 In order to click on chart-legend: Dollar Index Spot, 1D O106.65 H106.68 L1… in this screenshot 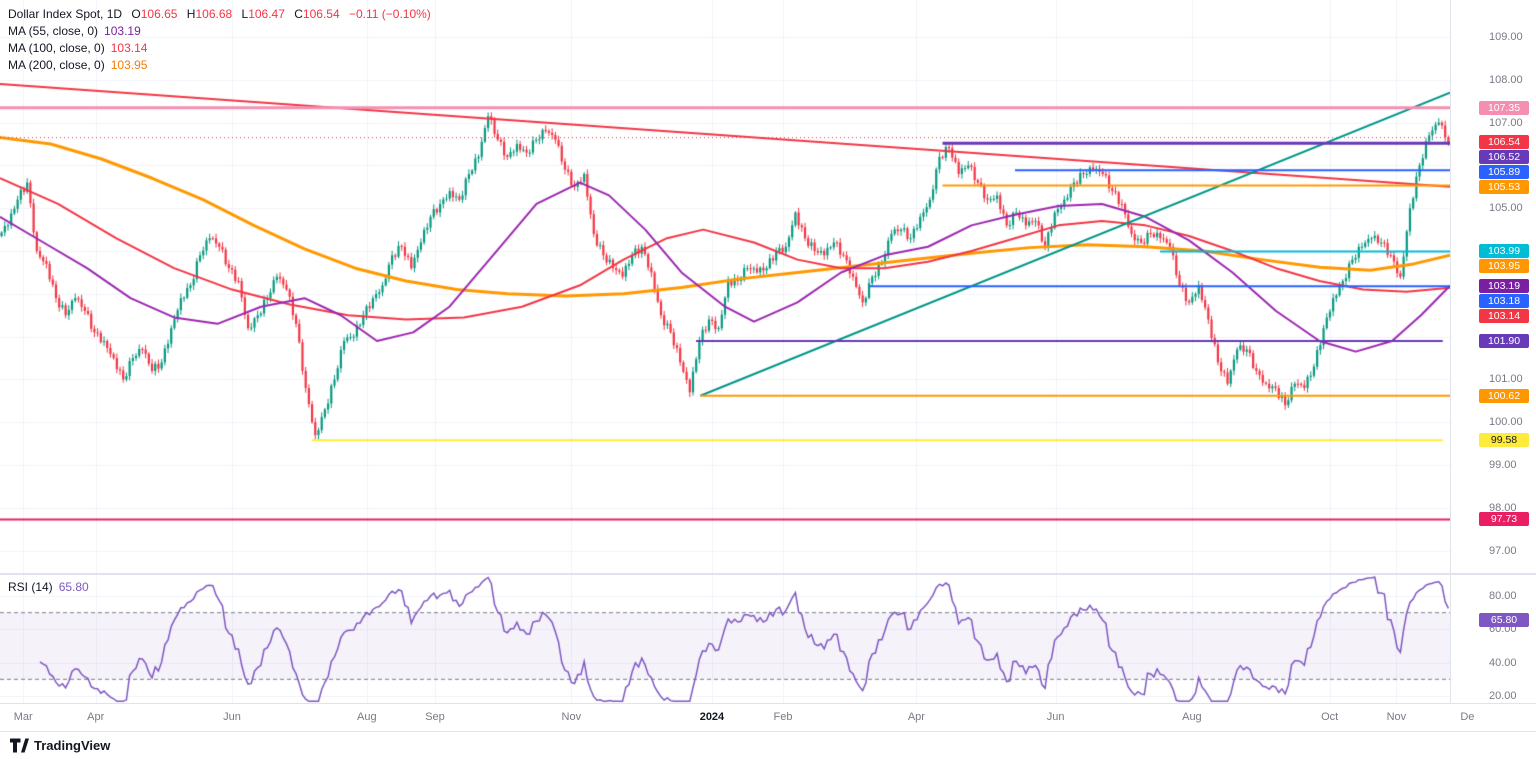, I will do `click(219, 40)`.